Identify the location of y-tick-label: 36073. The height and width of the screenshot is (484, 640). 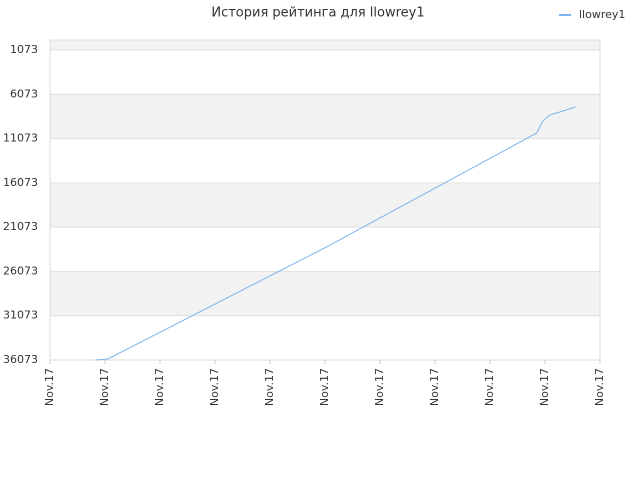
(20, 359).